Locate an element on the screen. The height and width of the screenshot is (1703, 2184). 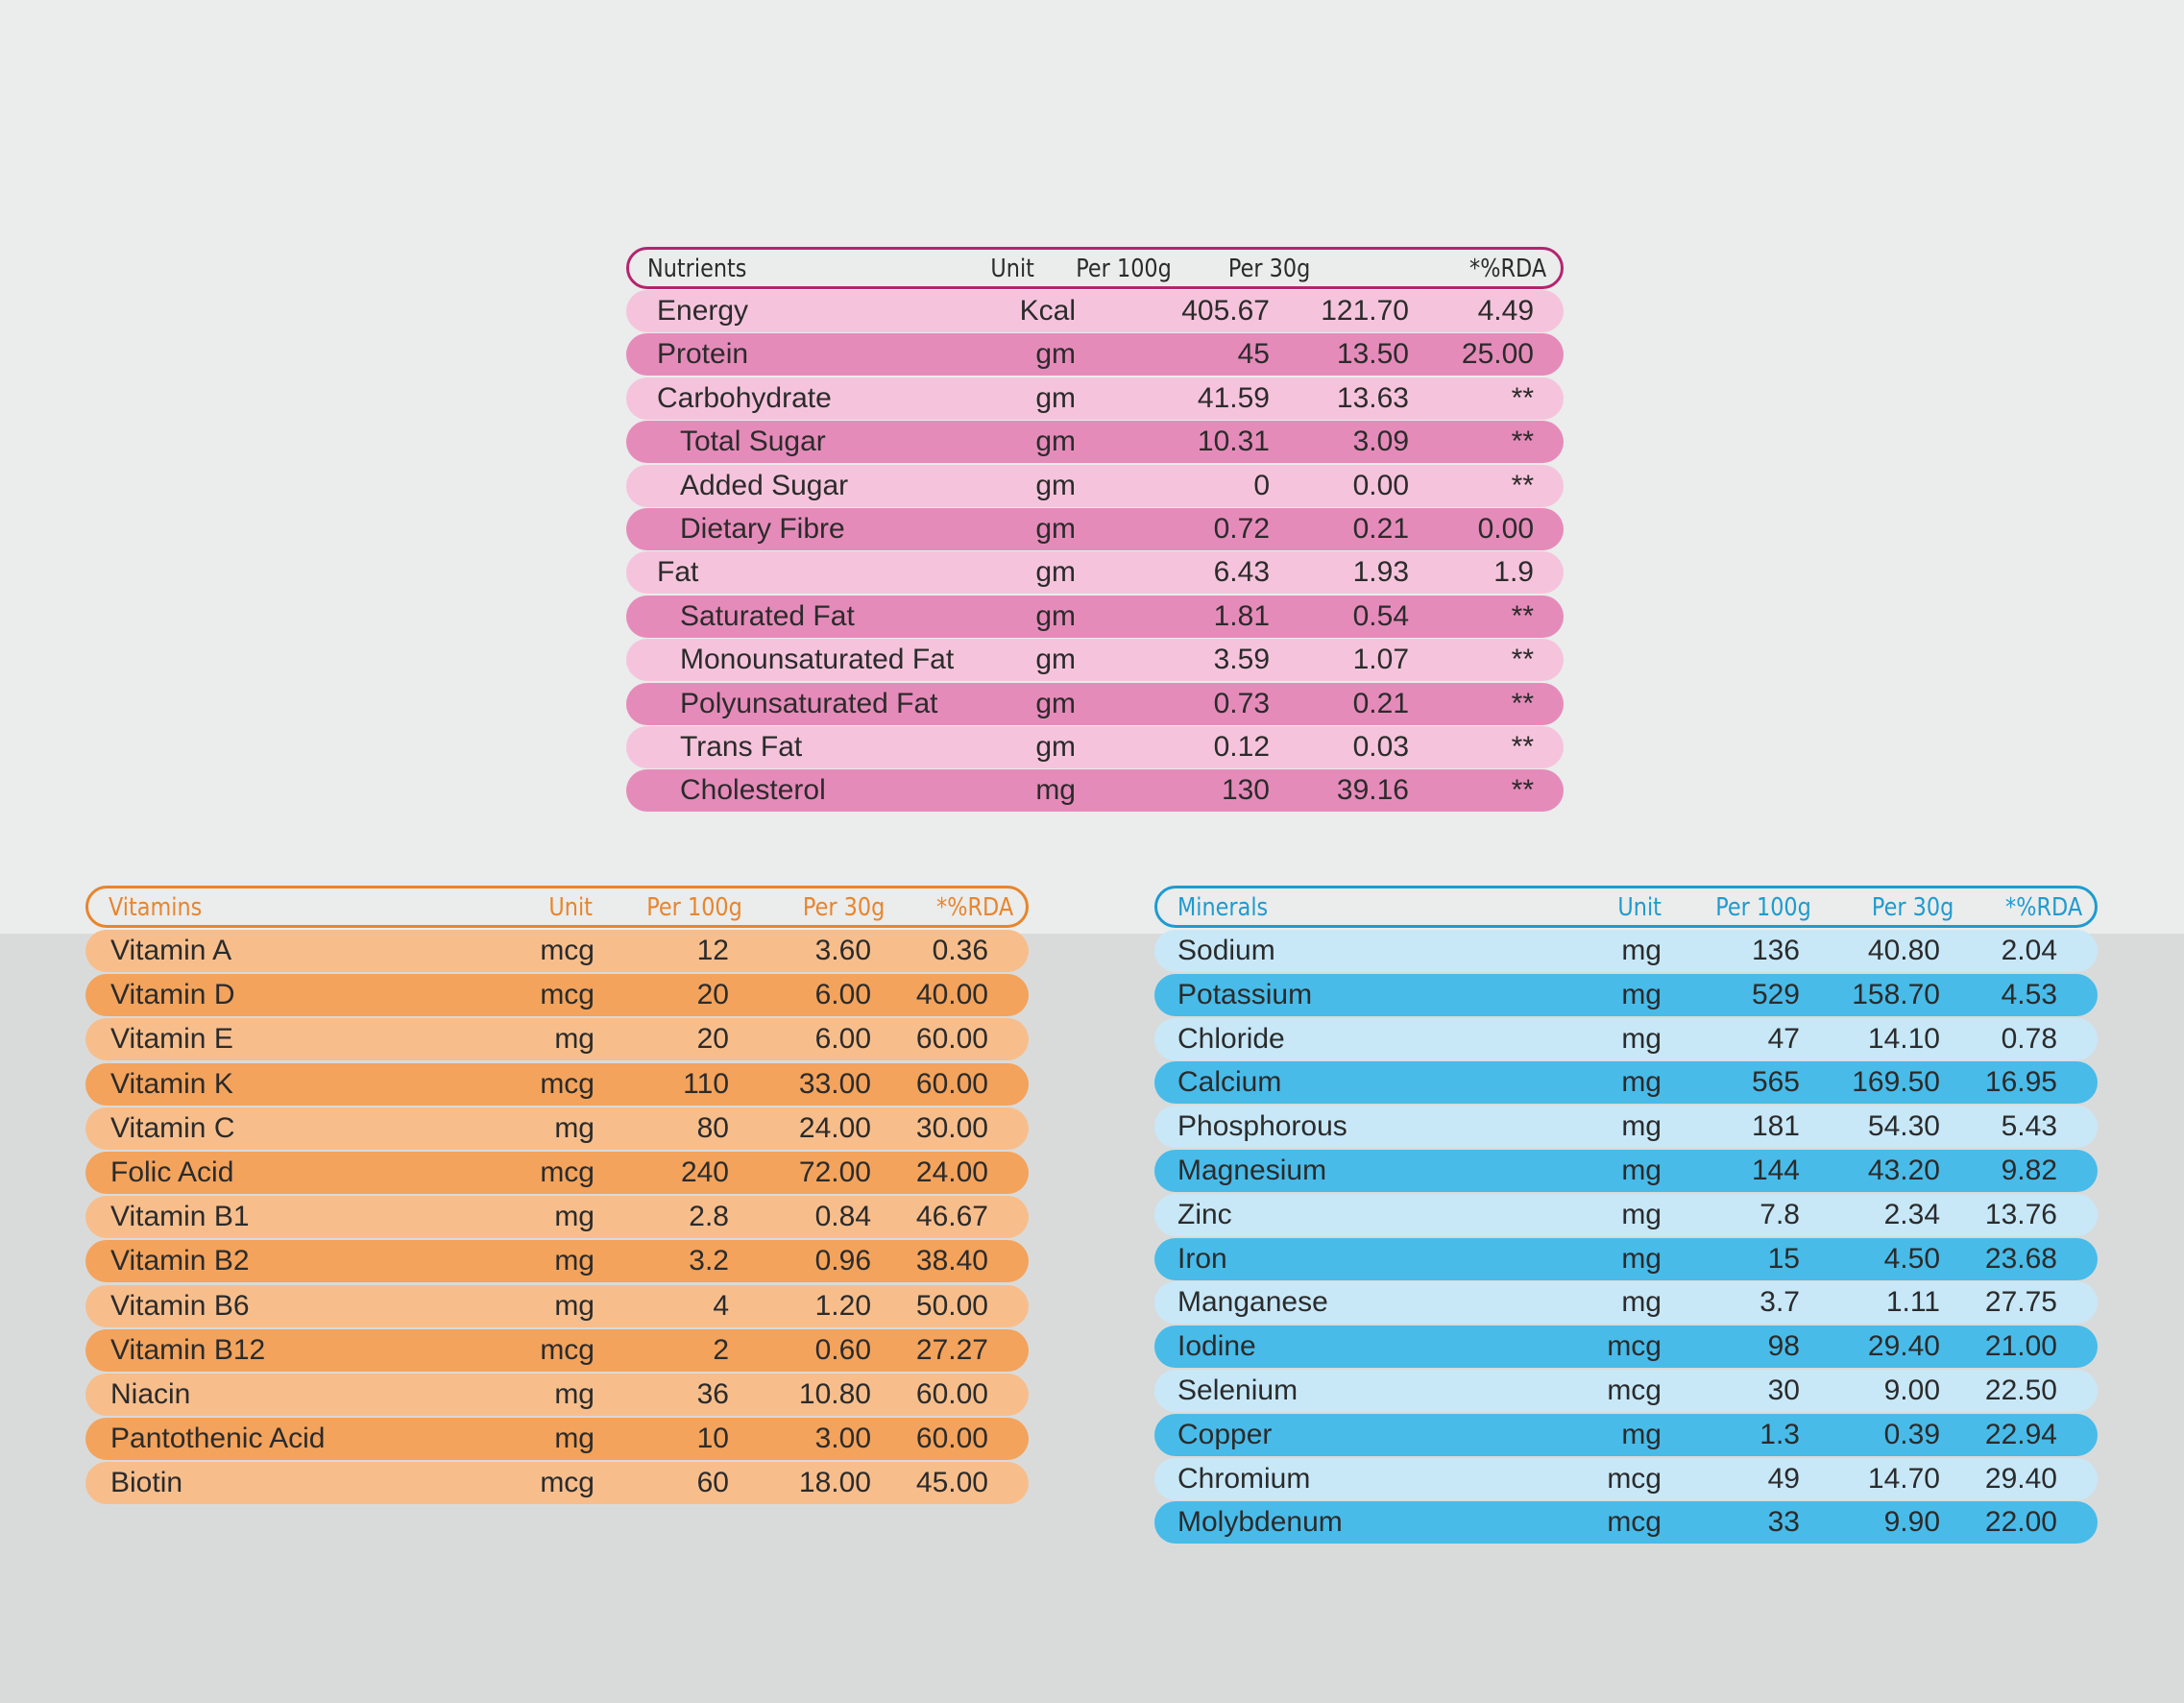
vitamins-cell-name: Vitamin B6 is located at coordinates (180, 1305).